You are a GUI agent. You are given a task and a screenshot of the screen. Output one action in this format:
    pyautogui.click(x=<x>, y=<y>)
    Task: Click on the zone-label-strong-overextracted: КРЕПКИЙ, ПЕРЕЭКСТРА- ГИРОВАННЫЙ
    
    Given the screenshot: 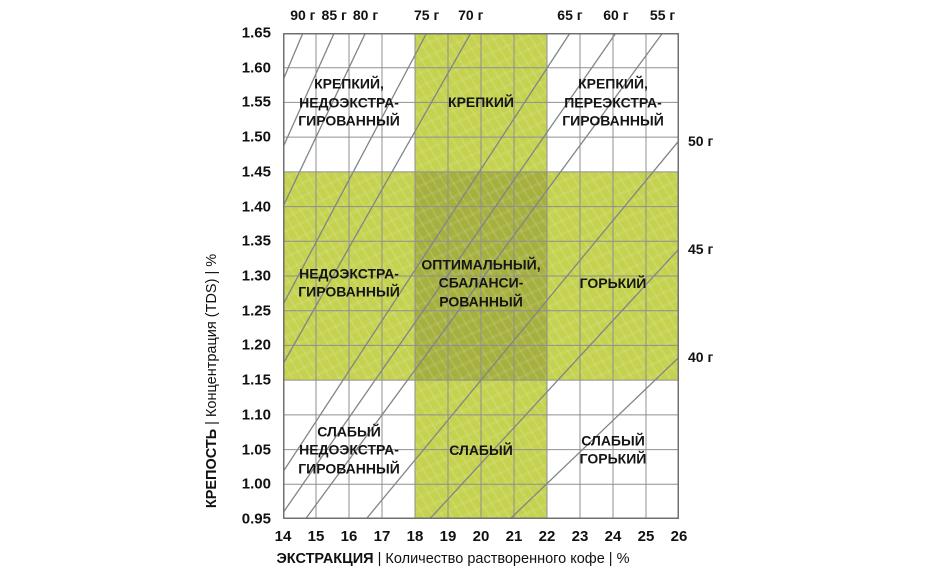 What is the action you would take?
    pyautogui.click(x=613, y=102)
    